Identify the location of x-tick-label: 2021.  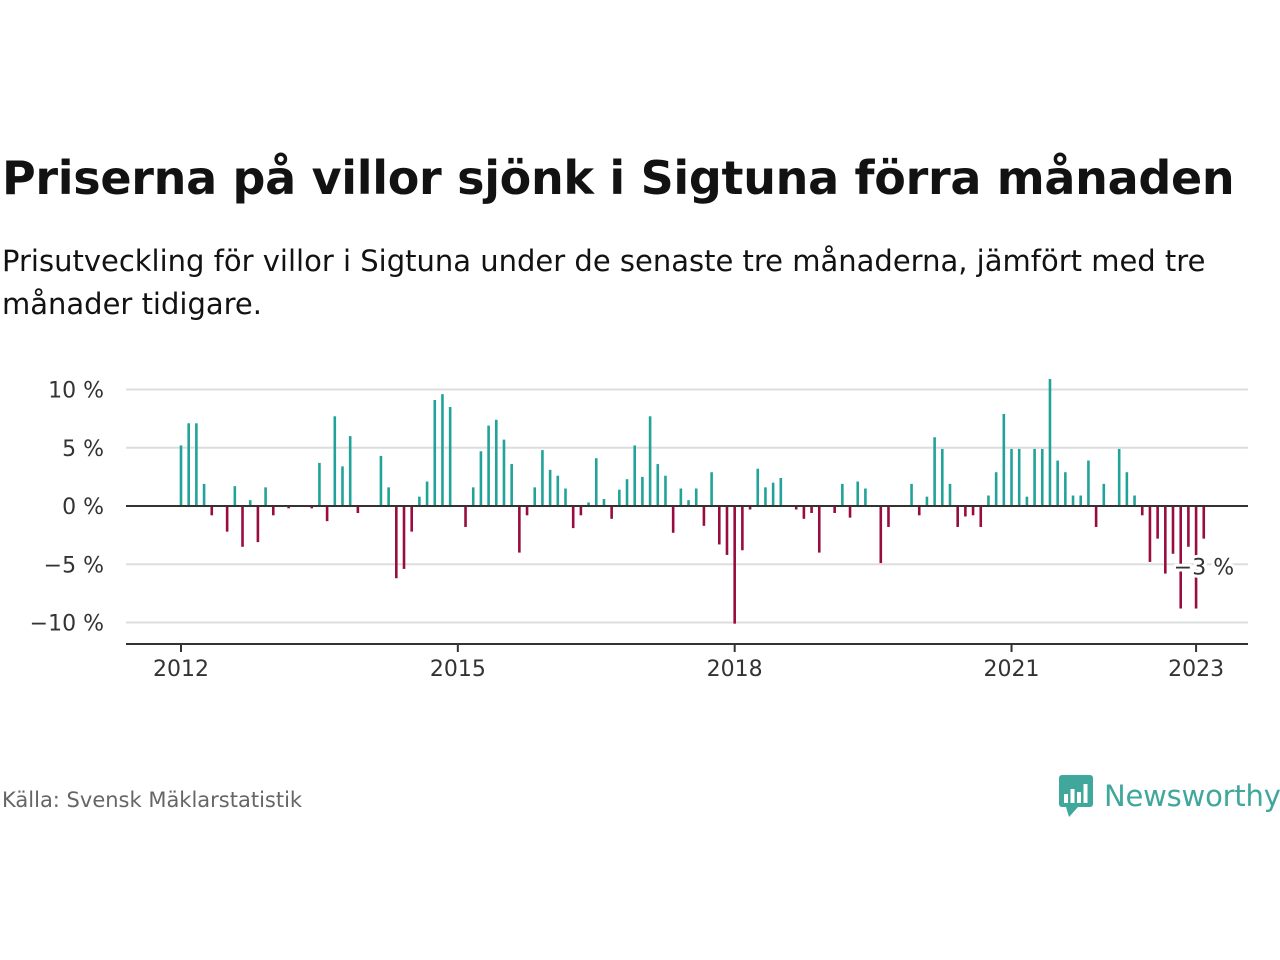
(1012, 669).